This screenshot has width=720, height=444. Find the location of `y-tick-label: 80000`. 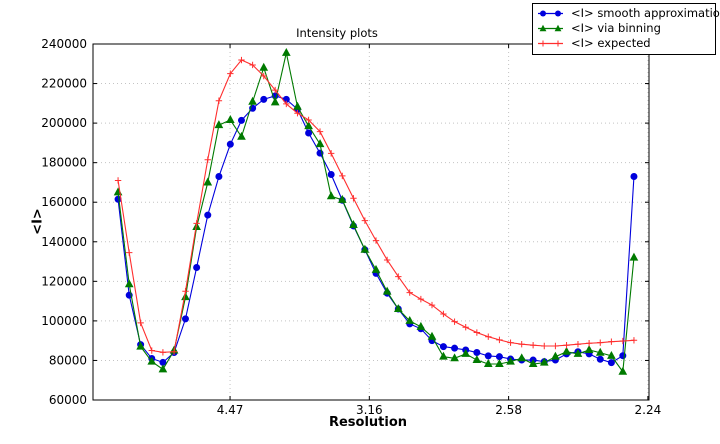

y-tick-label: 80000 is located at coordinates (68, 360).